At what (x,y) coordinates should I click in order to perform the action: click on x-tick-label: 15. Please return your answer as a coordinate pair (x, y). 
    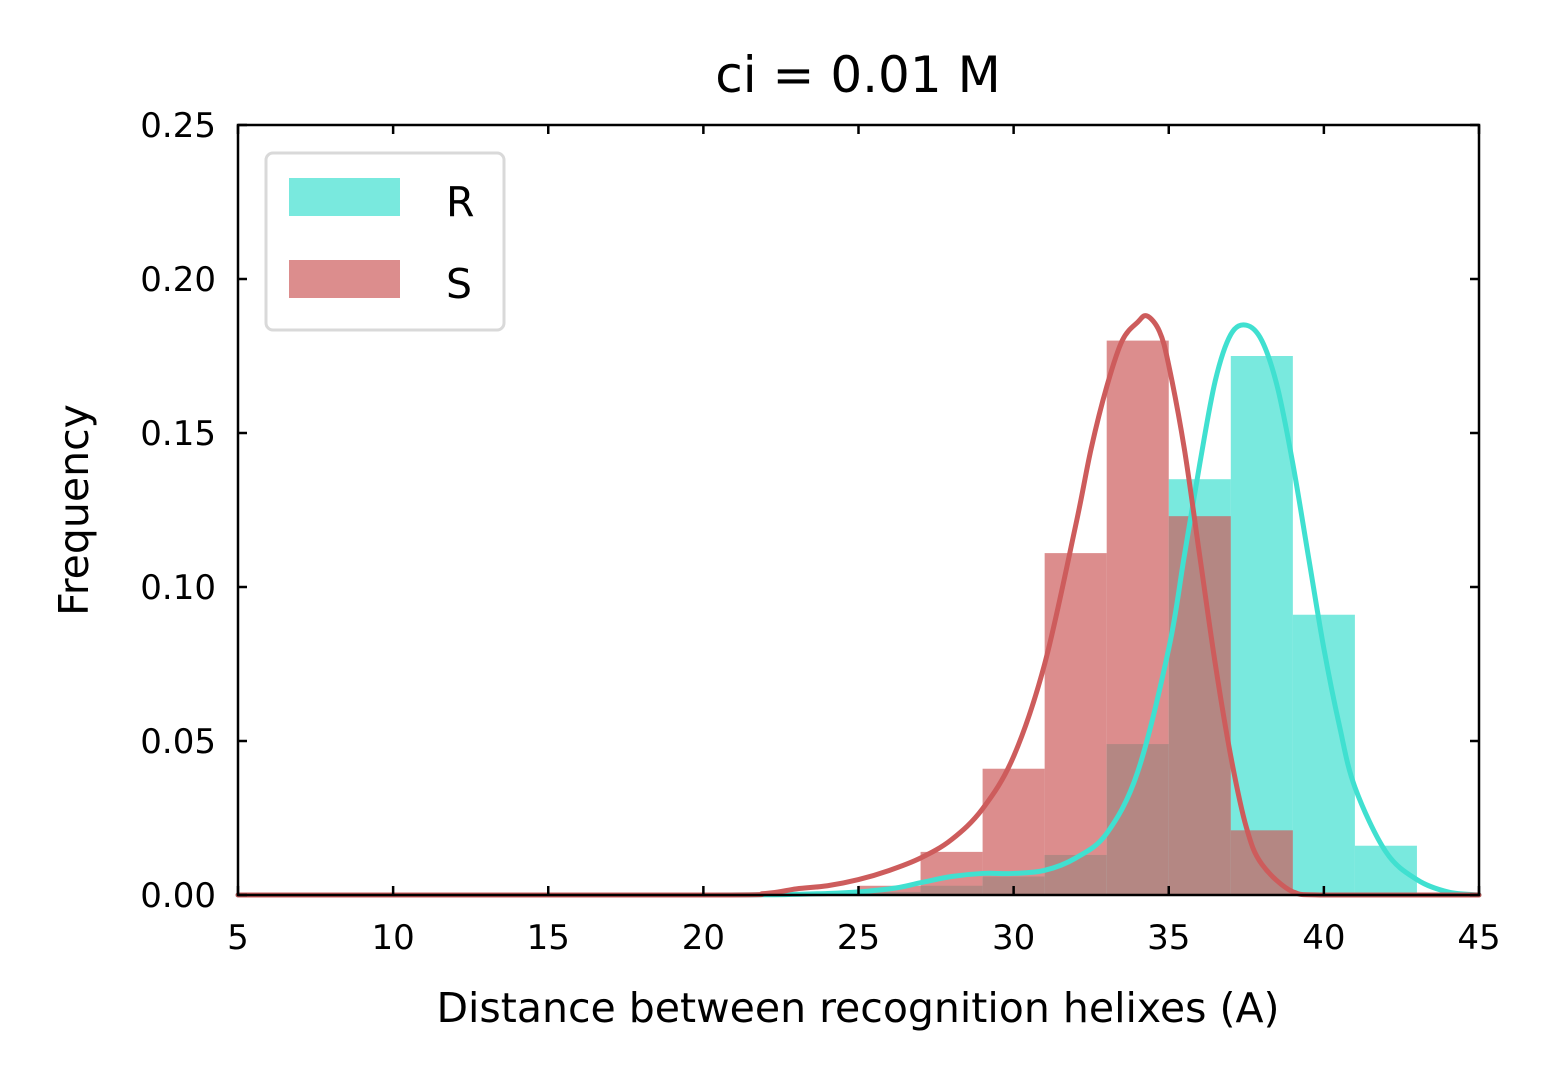
    Looking at the image, I should click on (548, 938).